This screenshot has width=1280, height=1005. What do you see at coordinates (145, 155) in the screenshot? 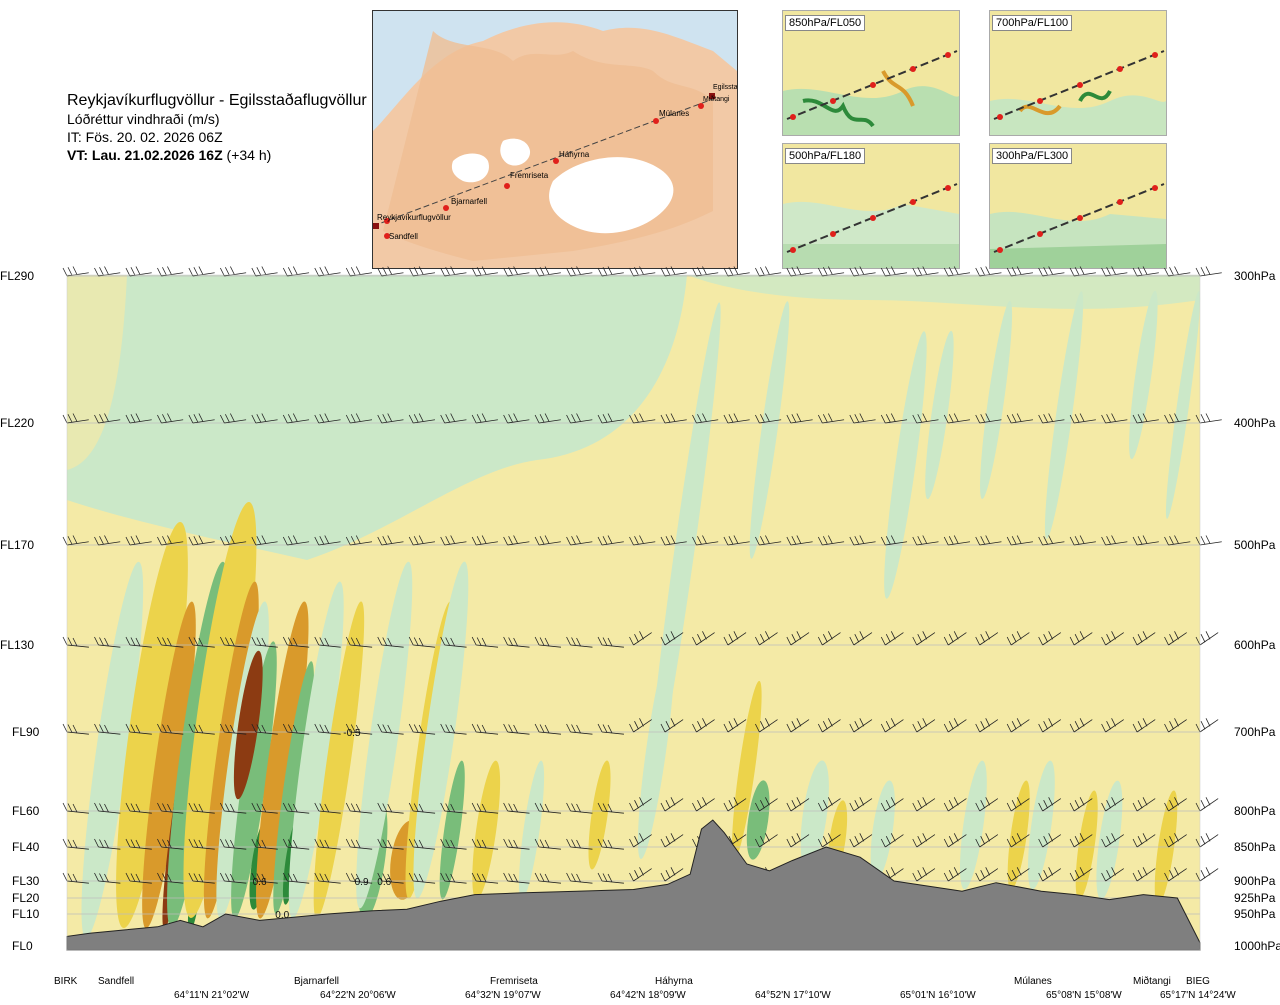
I see `valid-label: VT: Lau. 21.02.2026 16Z` at bounding box center [145, 155].